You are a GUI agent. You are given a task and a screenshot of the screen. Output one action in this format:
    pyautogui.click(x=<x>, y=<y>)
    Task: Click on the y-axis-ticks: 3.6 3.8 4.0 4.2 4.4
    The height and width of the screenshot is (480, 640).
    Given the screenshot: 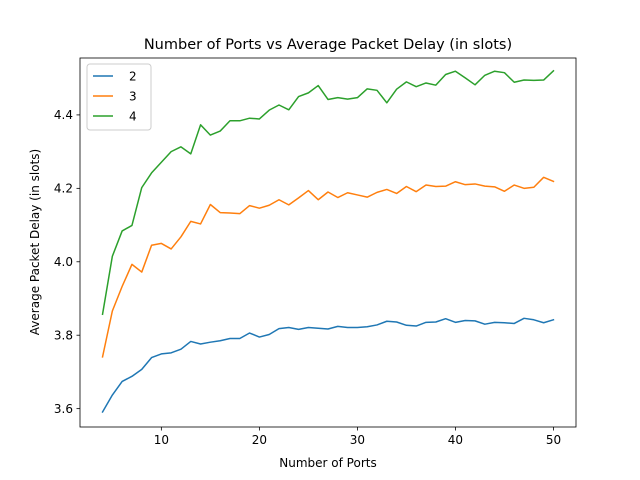 What is the action you would take?
    pyautogui.click(x=67, y=262)
    